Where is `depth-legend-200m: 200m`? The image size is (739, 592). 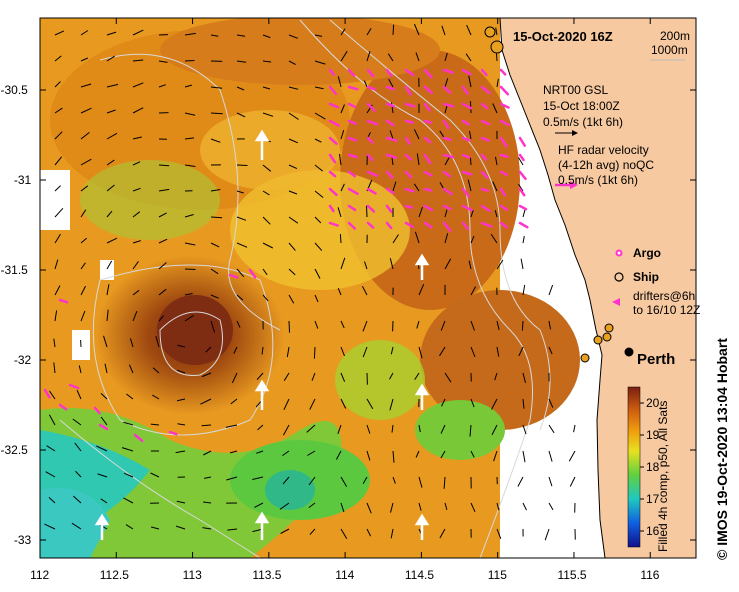
depth-legend-200m: 200m is located at coordinates (675, 36).